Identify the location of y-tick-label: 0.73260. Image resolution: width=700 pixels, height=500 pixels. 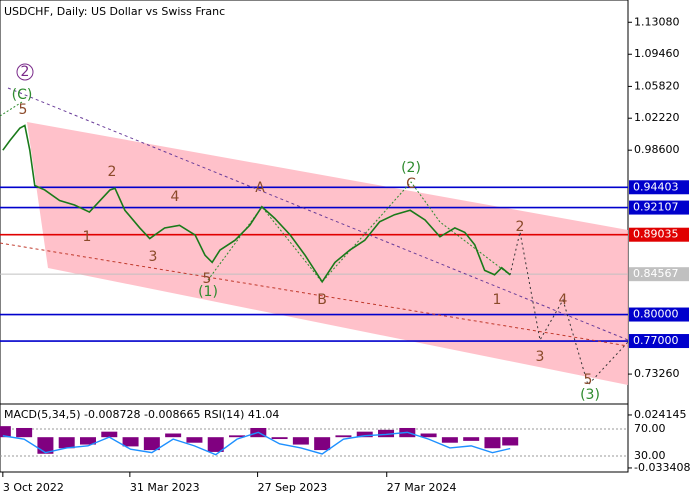
(657, 373).